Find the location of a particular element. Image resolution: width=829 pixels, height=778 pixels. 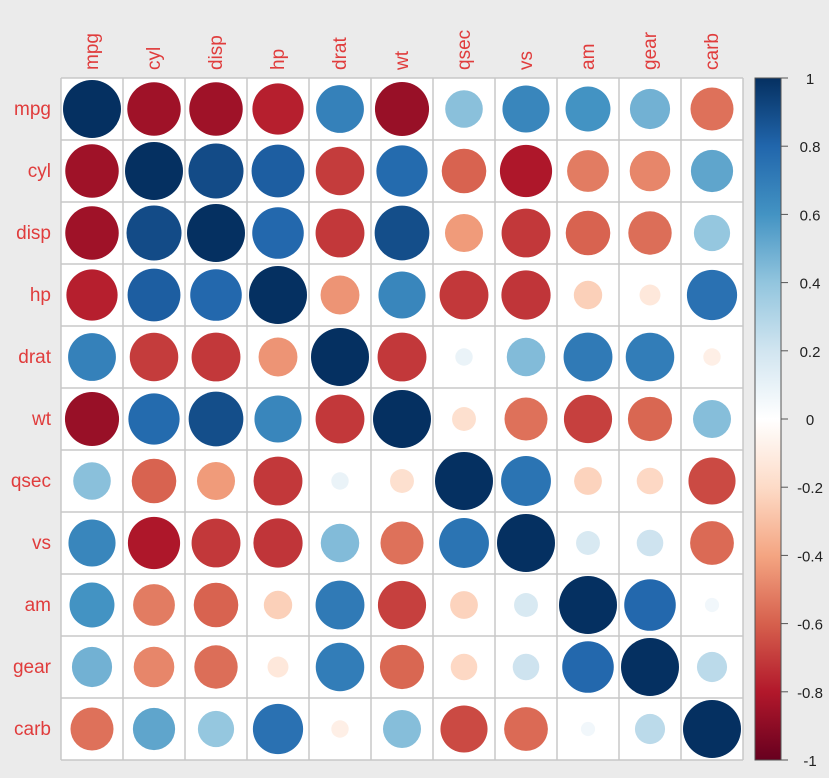

corr-hp-disp is located at coordinates (216, 295).